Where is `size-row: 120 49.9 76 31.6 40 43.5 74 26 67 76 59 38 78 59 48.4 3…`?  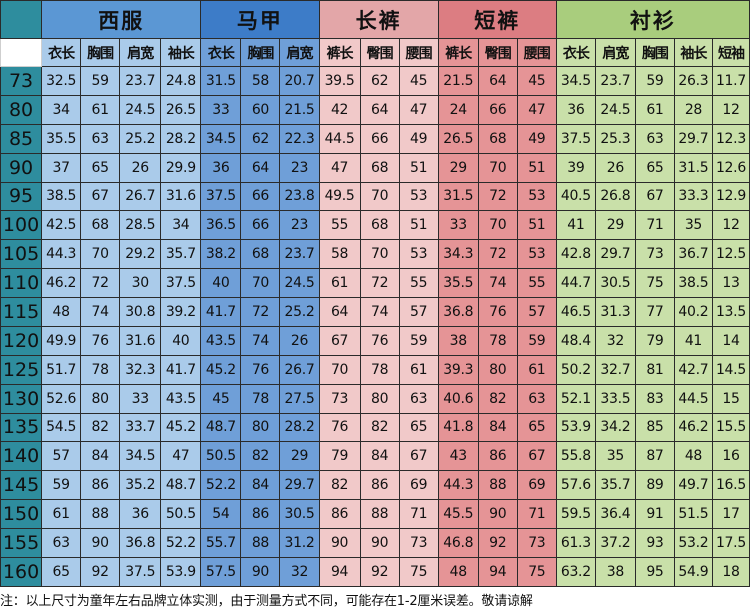
size-row: 120 49.9 76 31.6 40 43.5 74 26 67 76 59 38 78 59 48.4 3… is located at coordinates (375, 340).